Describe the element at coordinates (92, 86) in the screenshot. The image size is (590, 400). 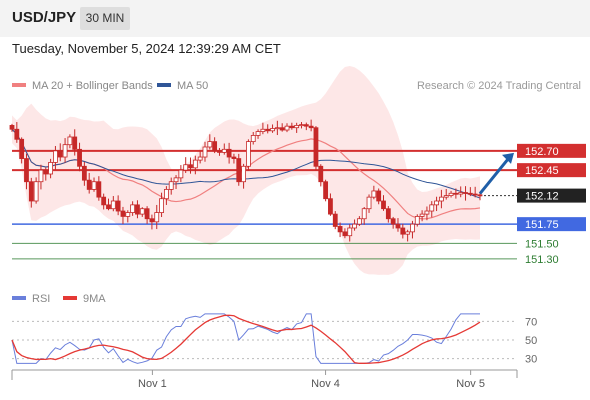
I see `ma20-label: MA 20 + Bollinger Bands` at that location.